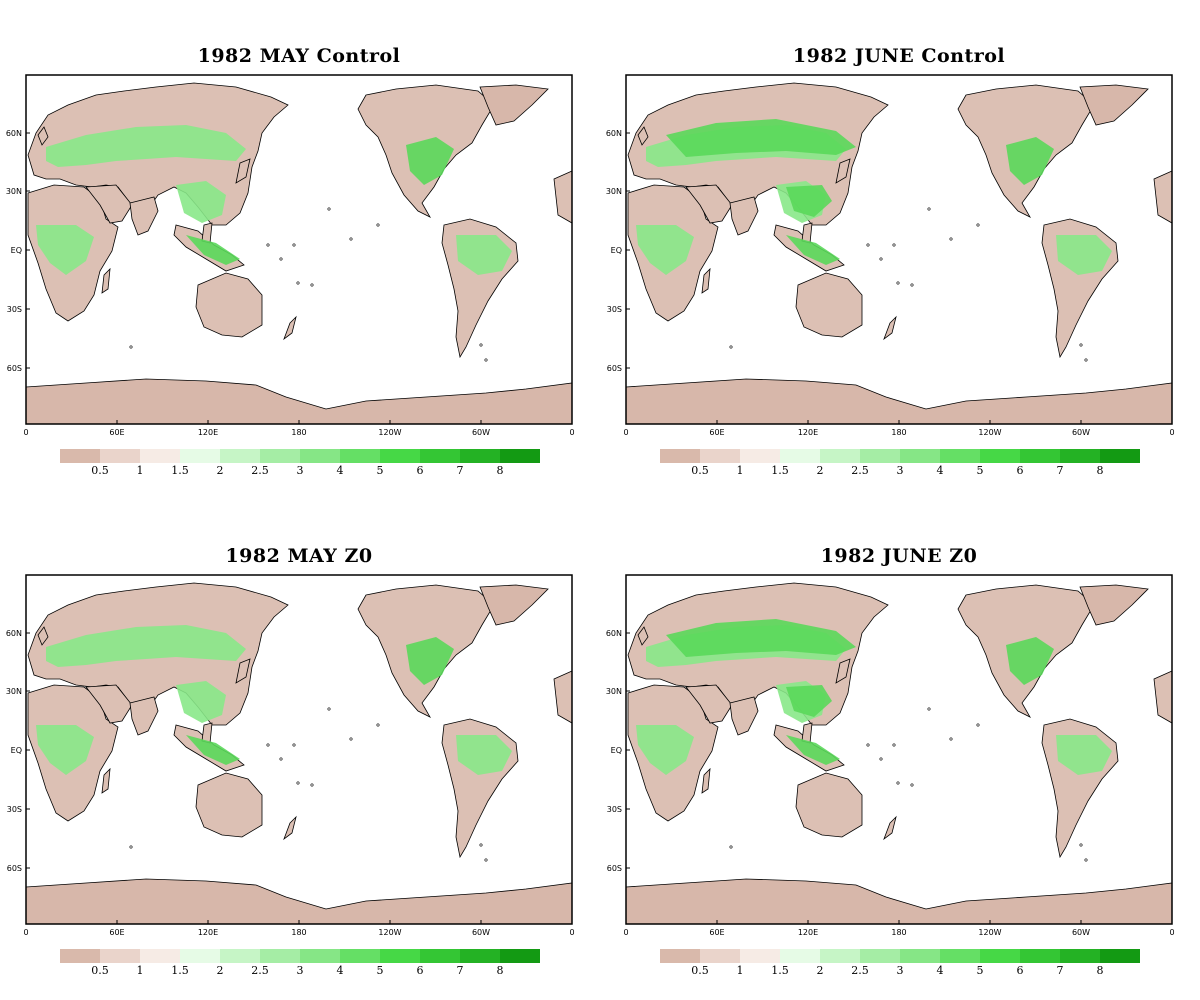 This screenshot has height=1000, width=1200. I want to click on colorbar-label: 0.5, so click(100, 970).